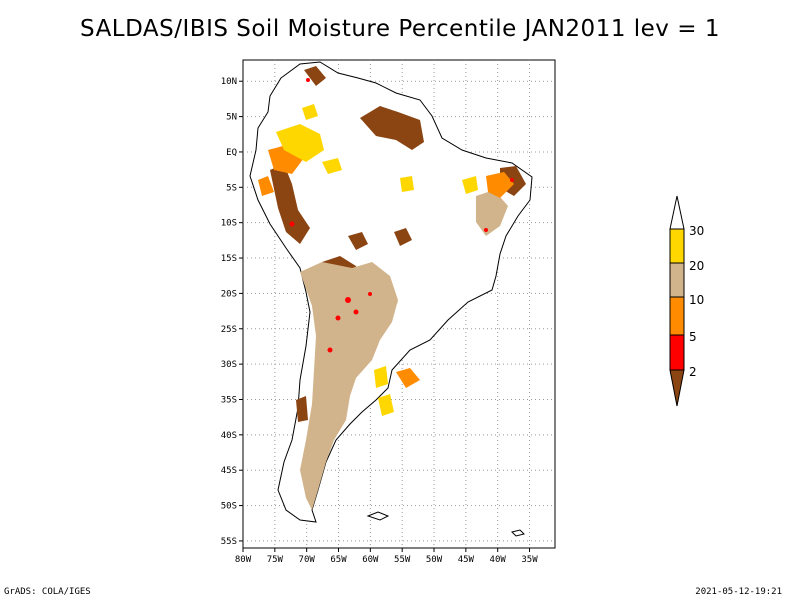  Describe the element at coordinates (229, 82) in the screenshot. I see `lat-tick-label: 10N` at that location.